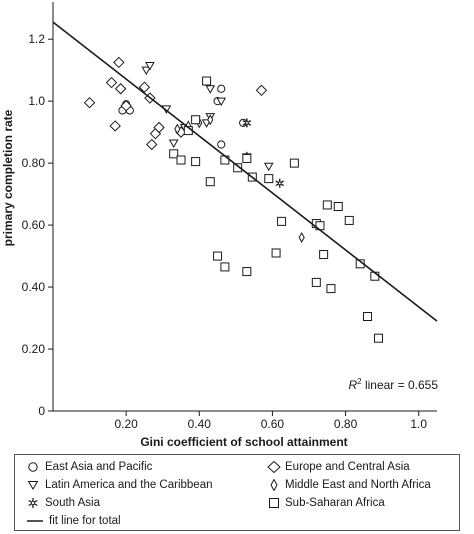 The image size is (474, 534). Describe the element at coordinates (33, 503) in the screenshot. I see `star-marker-icon` at that location.